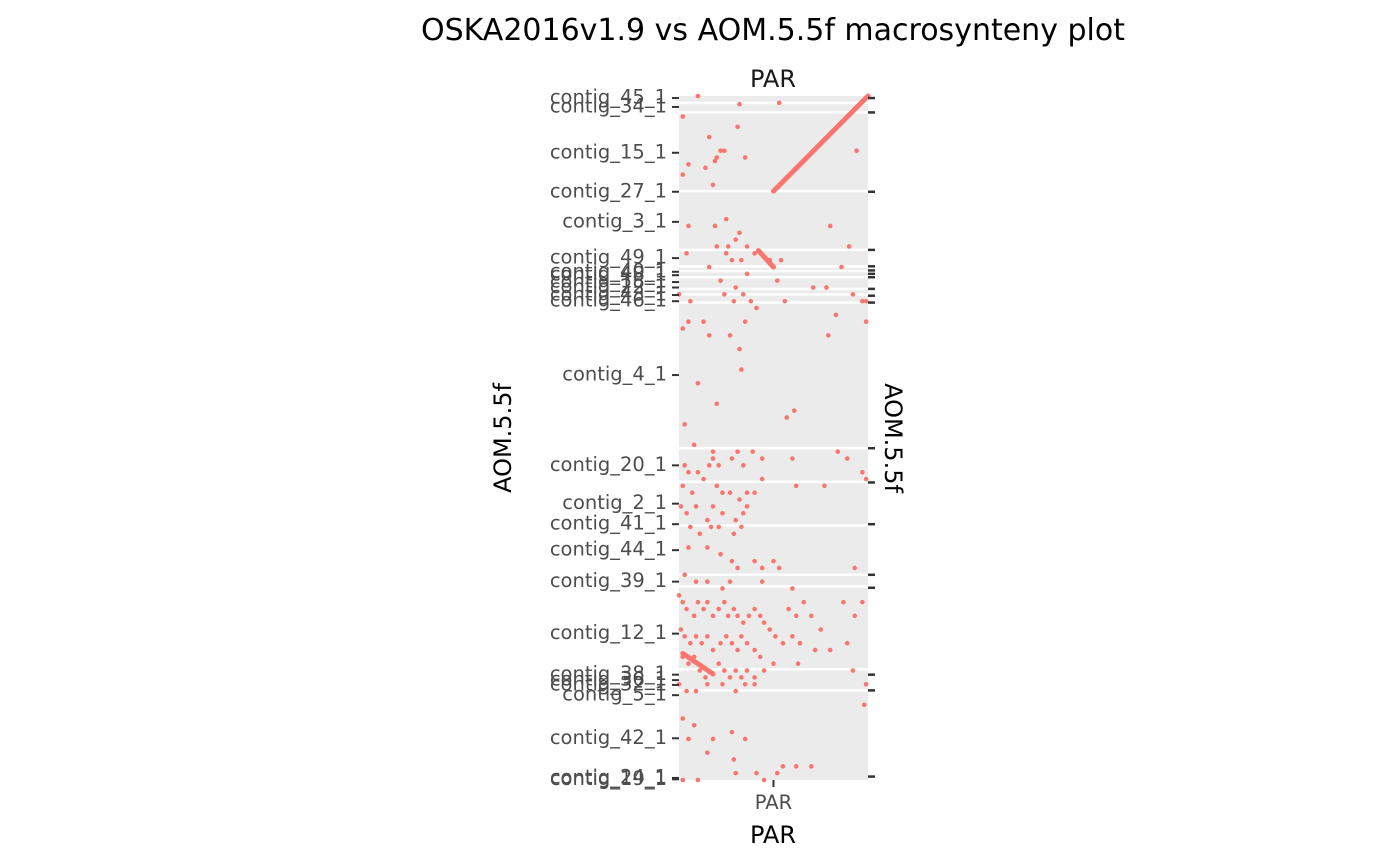 This screenshot has width=1400, height=865. Describe the element at coordinates (773, 835) in the screenshot. I see `x-axis-title: PAR` at that location.